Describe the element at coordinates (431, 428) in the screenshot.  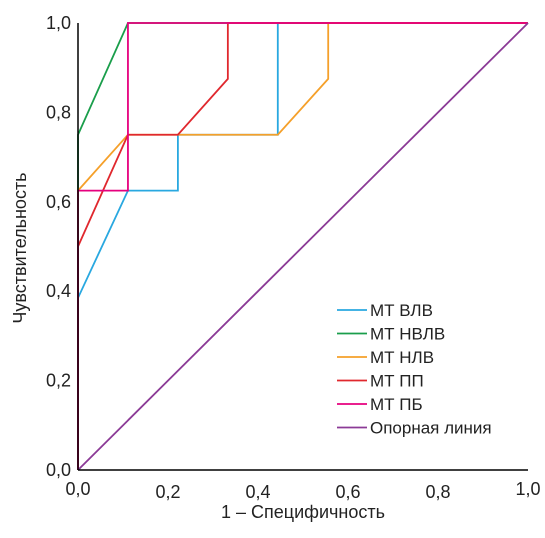
I see `legend-label: Опорная линия` at that location.